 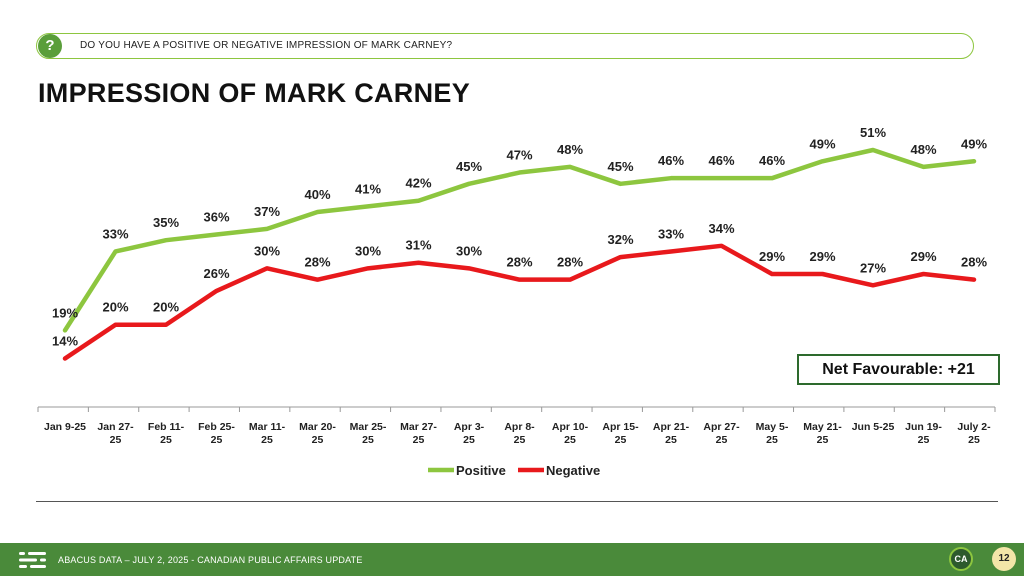 What do you see at coordinates (772, 427) in the screenshot?
I see `x-tick-label: May 5-` at bounding box center [772, 427].